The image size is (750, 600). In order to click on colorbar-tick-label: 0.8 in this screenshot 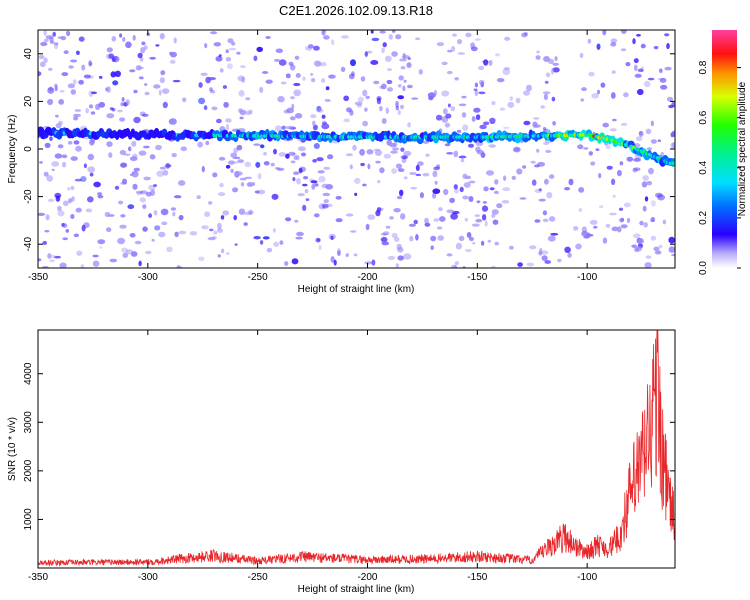, I will do `click(703, 67)`.